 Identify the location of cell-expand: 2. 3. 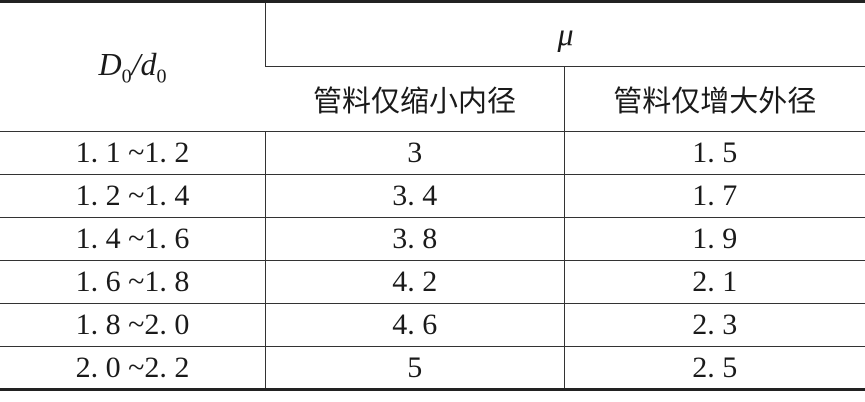
(714, 325).